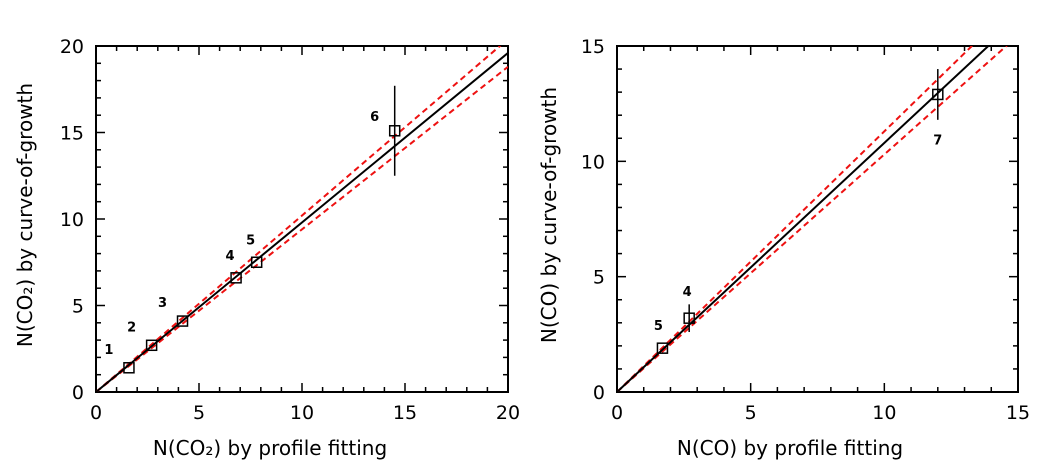  I want to click on co-point-label: 7, so click(937, 140).